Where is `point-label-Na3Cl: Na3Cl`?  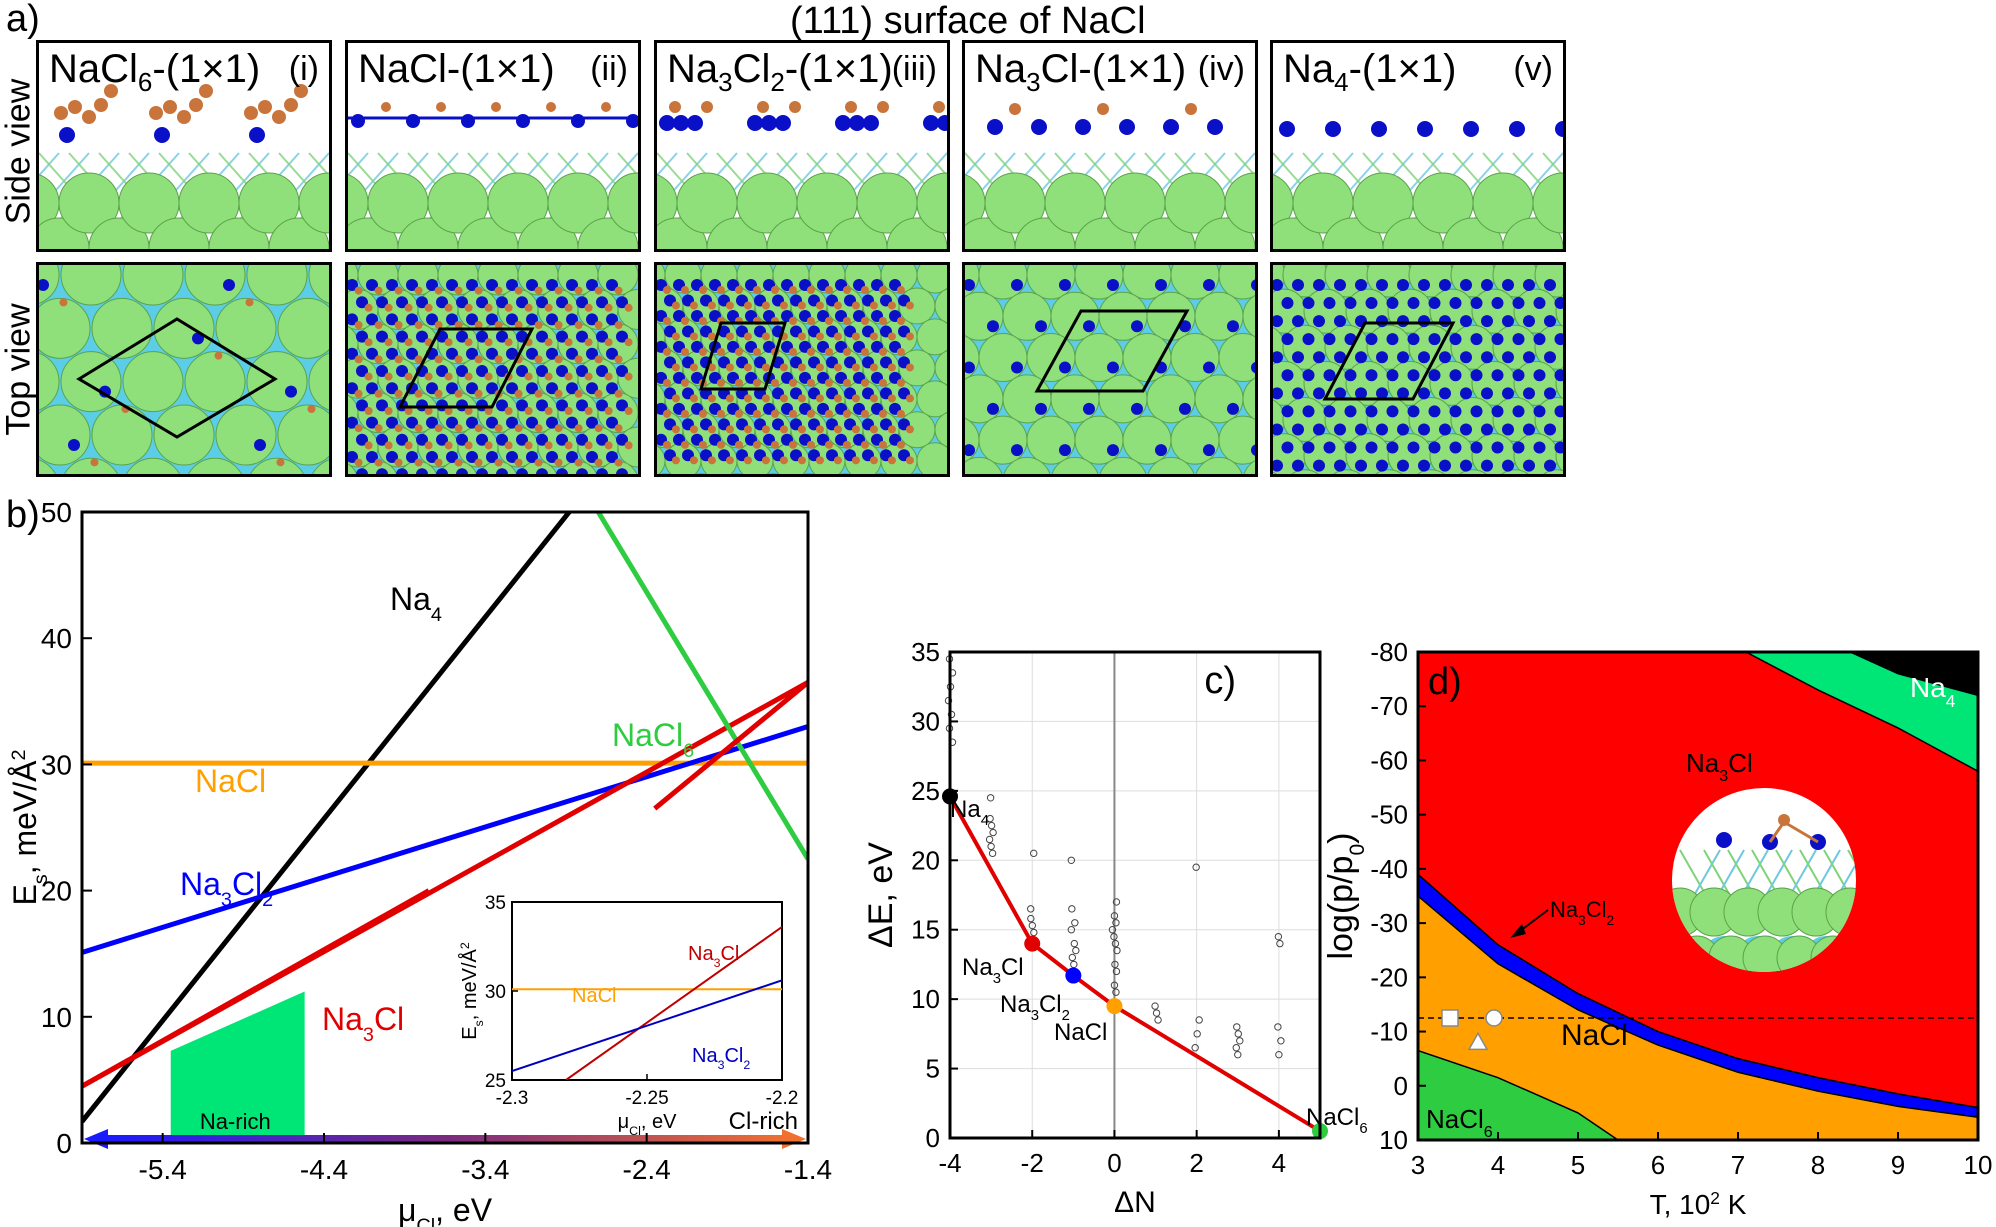 point-label-Na3Cl: Na3Cl is located at coordinates (993, 970).